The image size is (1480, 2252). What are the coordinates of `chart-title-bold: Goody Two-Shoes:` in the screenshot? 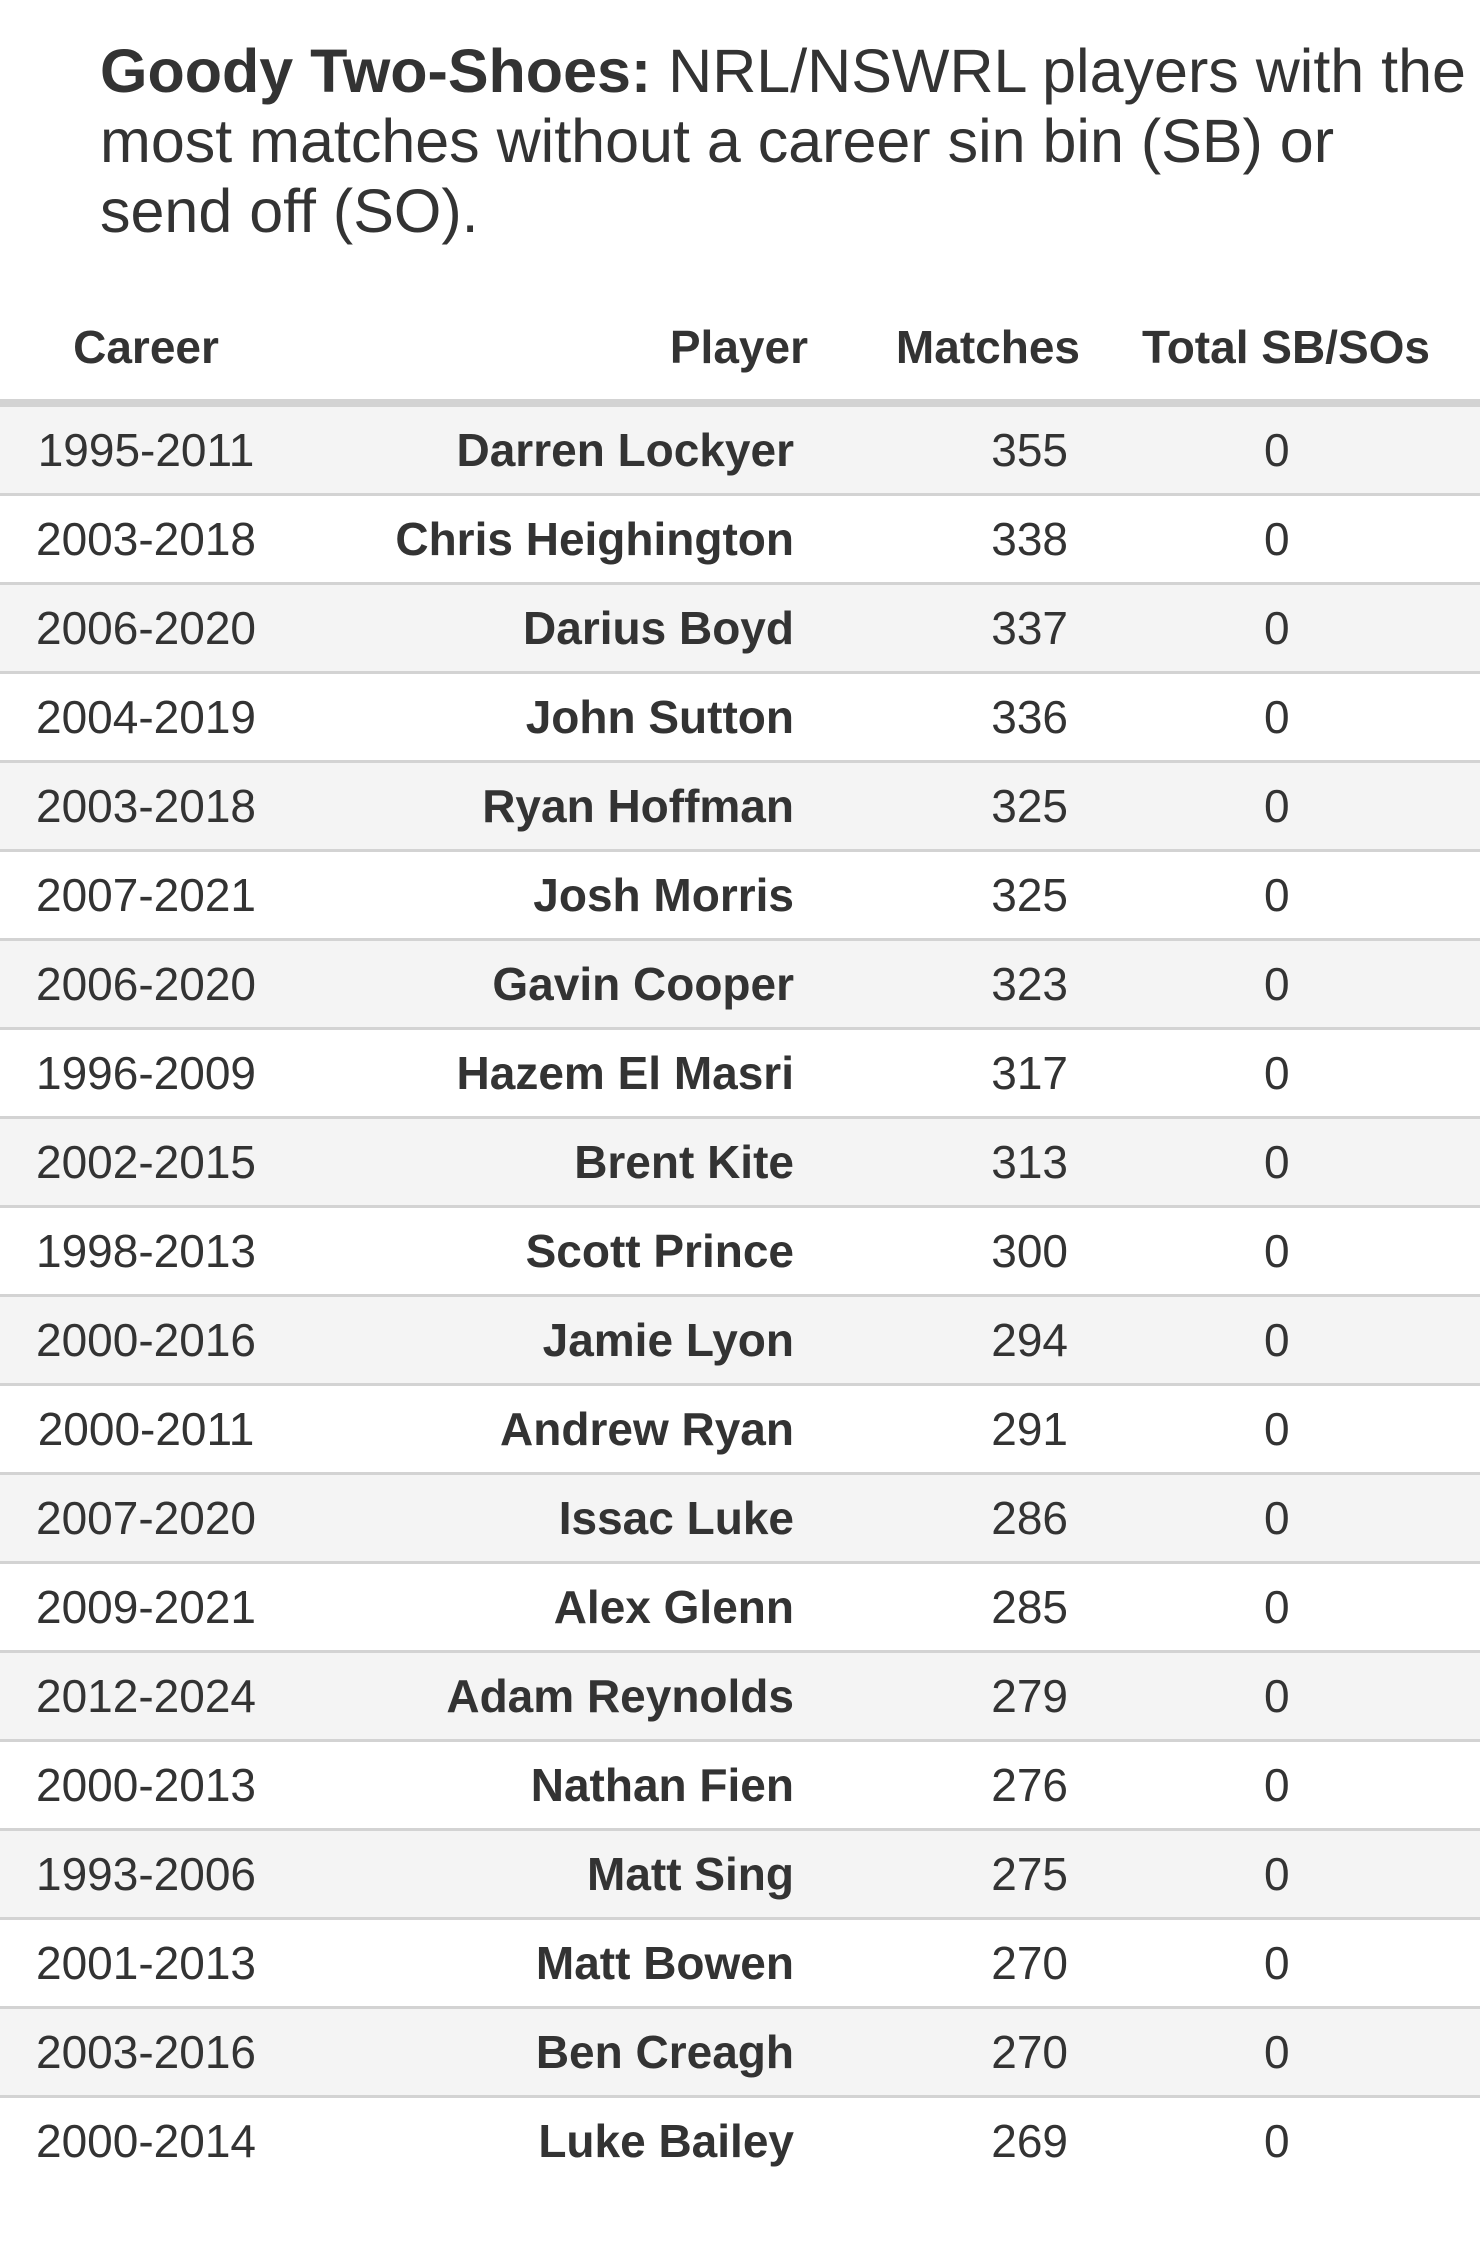 It's located at (376, 71).